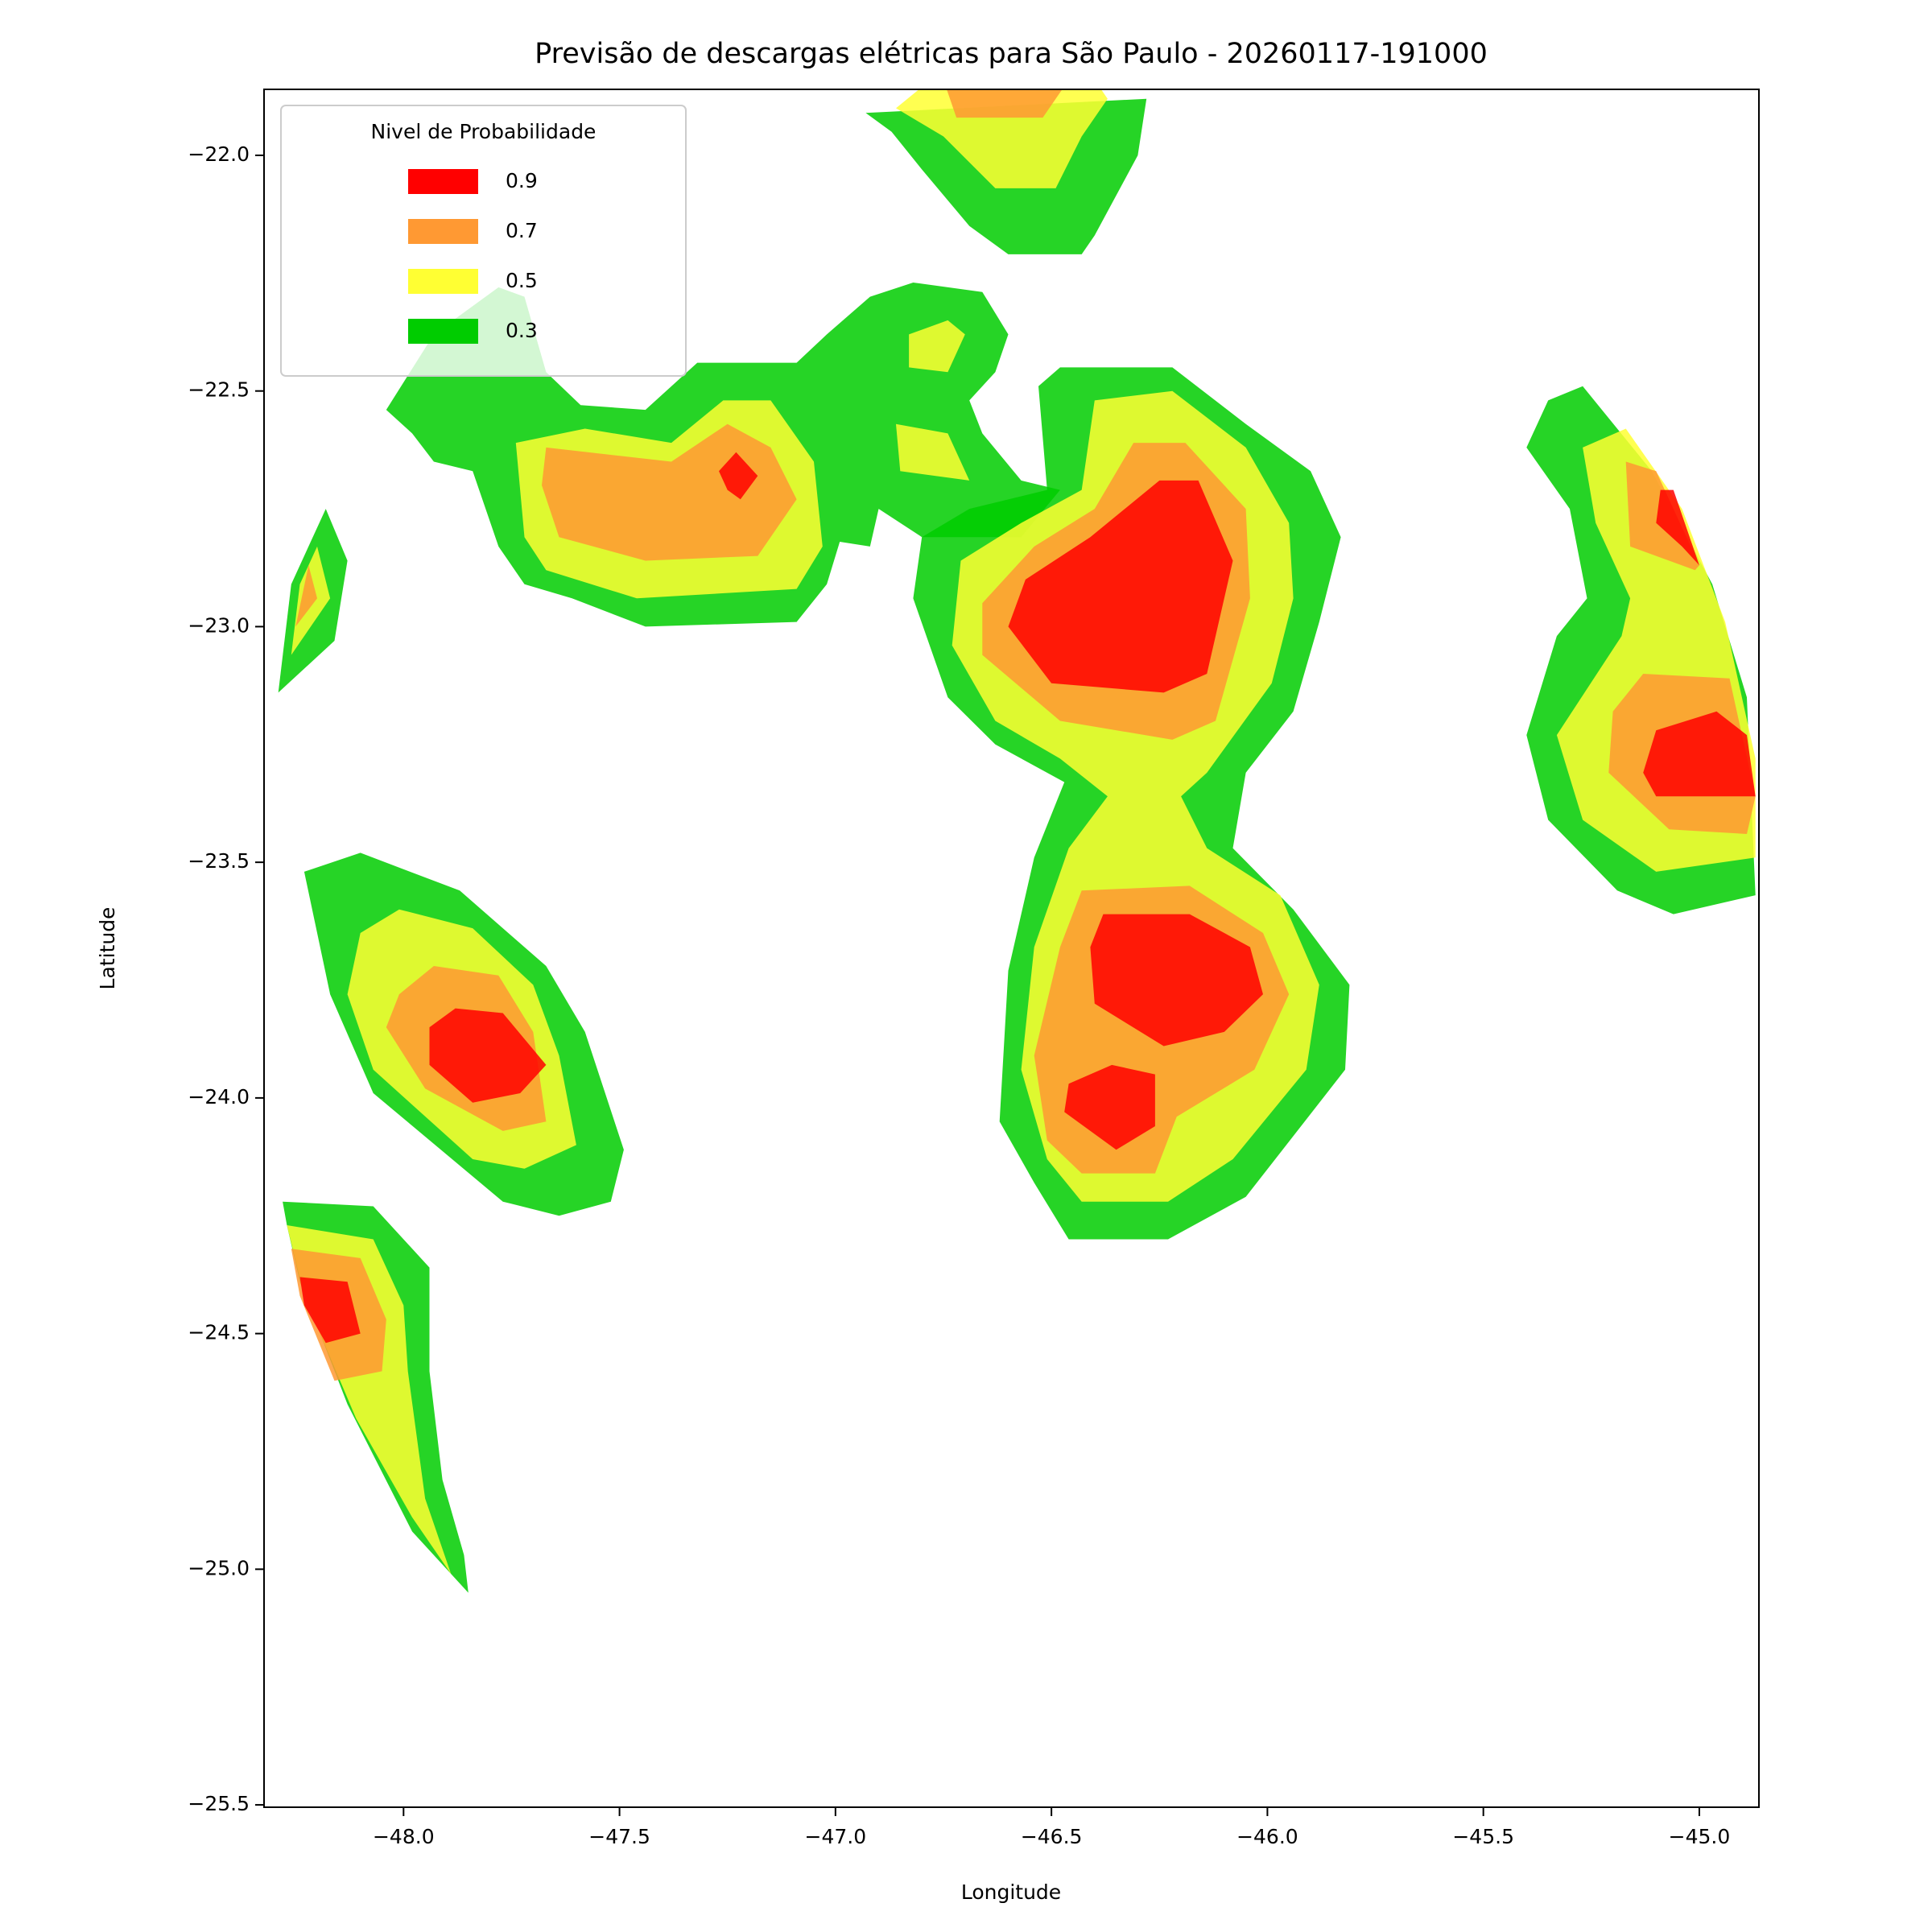  Describe the element at coordinates (219, 861) in the screenshot. I see `y-tick-label: −23.5` at that location.